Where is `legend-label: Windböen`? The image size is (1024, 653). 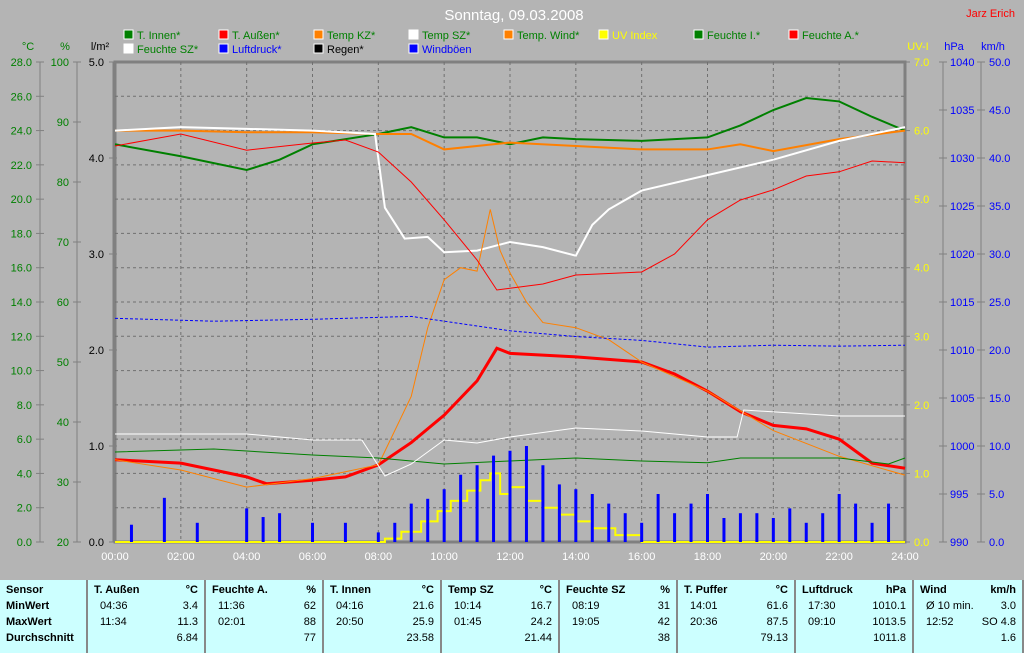 legend-label: Windböen is located at coordinates (447, 50).